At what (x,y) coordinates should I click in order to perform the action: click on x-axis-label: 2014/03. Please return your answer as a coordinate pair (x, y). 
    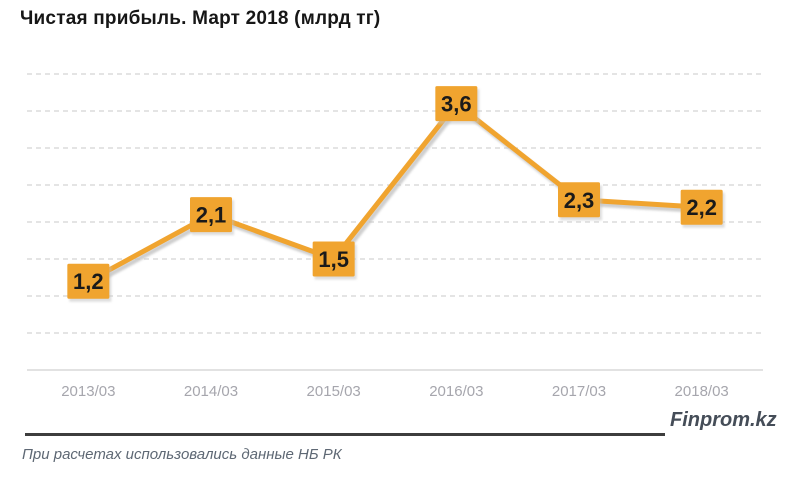
    Looking at the image, I should click on (211, 391).